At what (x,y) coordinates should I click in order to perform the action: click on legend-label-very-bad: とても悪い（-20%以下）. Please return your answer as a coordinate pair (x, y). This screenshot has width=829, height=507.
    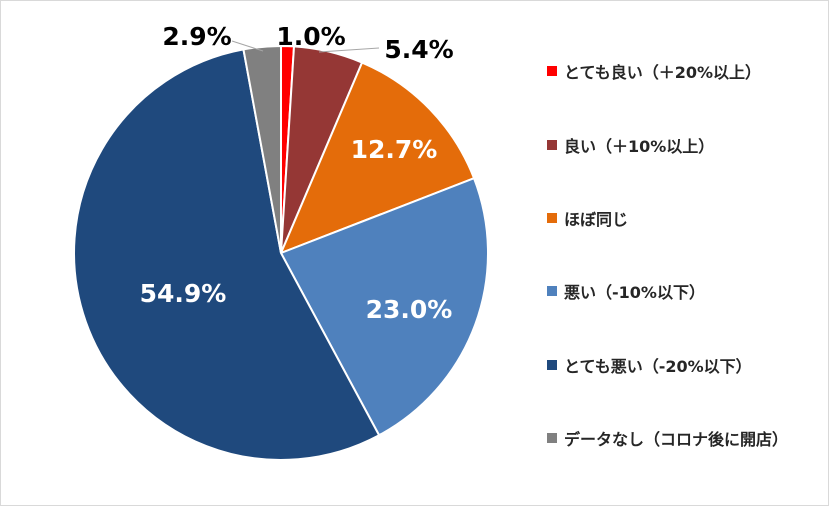
    Looking at the image, I should click on (658, 366).